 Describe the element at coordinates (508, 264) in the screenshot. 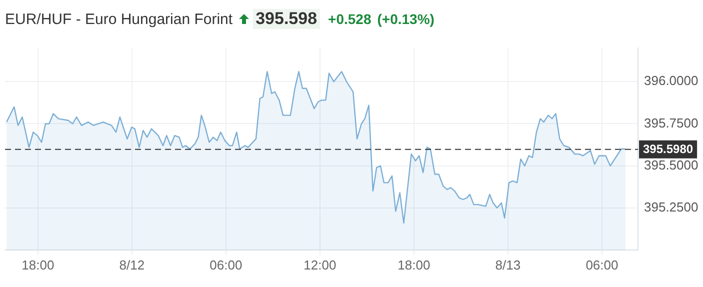

I see `x-tick-label: 8/13` at that location.